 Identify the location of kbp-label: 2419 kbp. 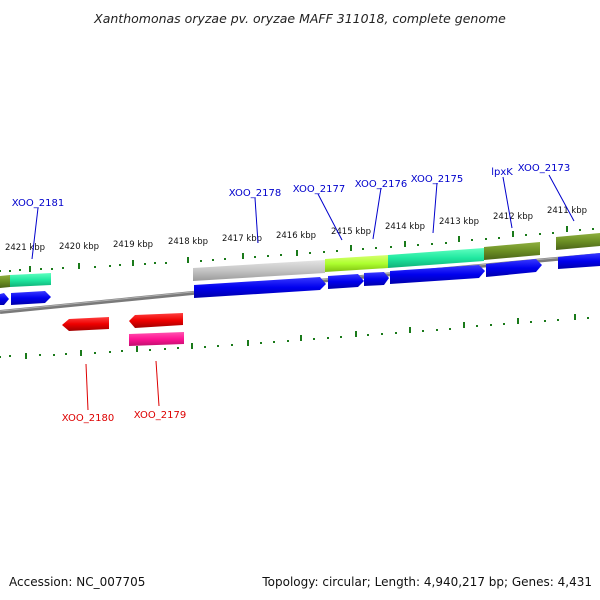
(133, 245).